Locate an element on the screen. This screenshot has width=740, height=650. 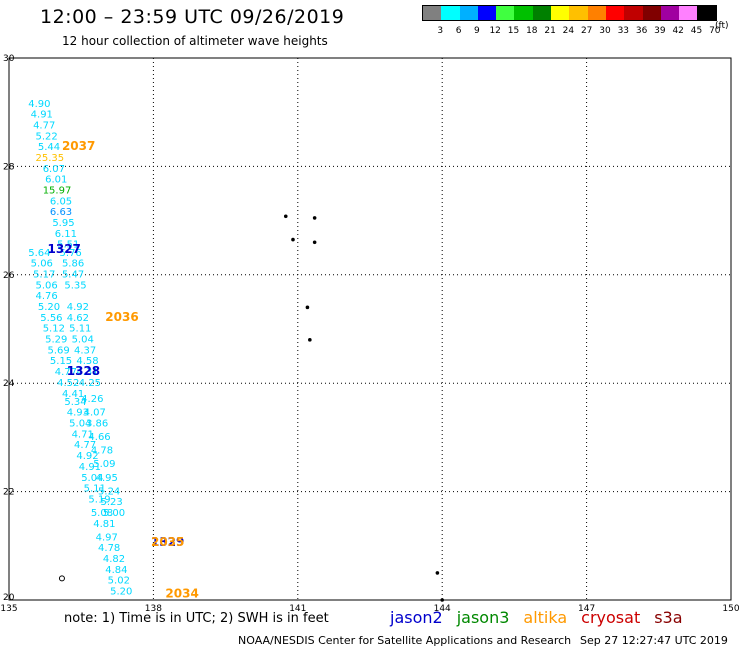
colorbar-label: 15 is located at coordinates (513, 31).